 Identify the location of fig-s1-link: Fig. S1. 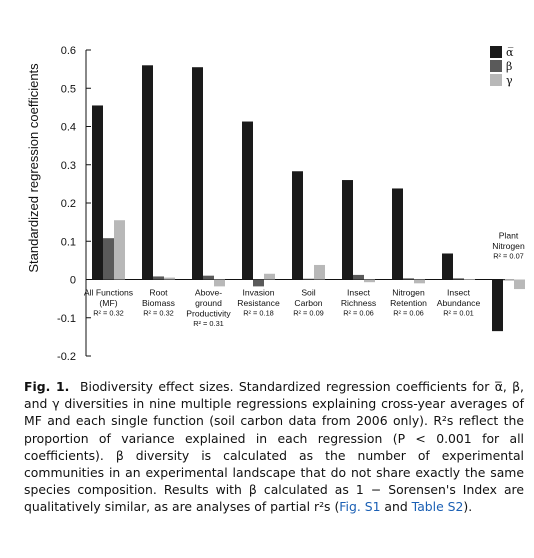
(360, 507).